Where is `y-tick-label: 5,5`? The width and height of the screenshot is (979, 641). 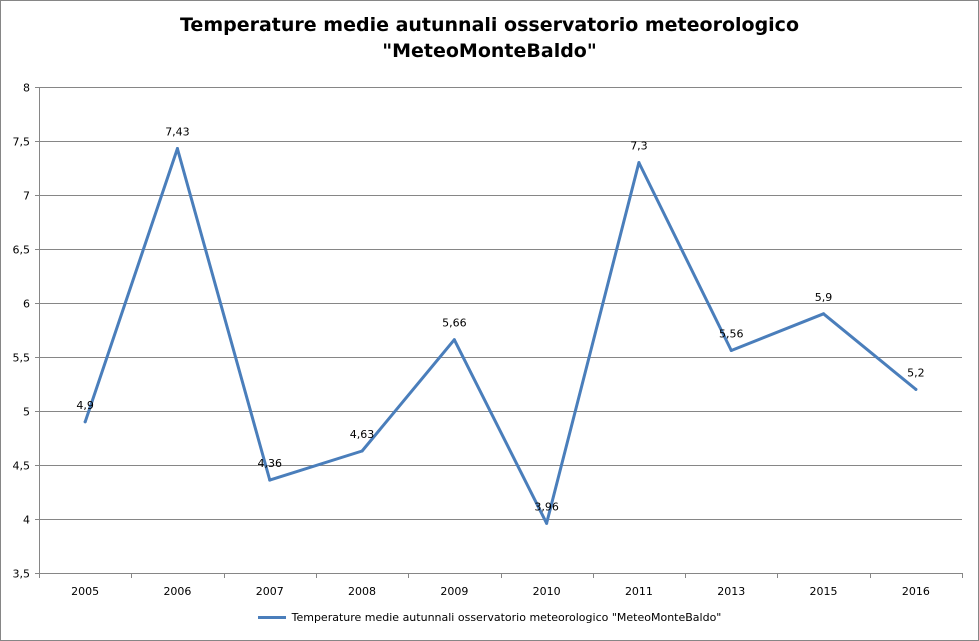 y-tick-label: 5,5 is located at coordinates (22, 358).